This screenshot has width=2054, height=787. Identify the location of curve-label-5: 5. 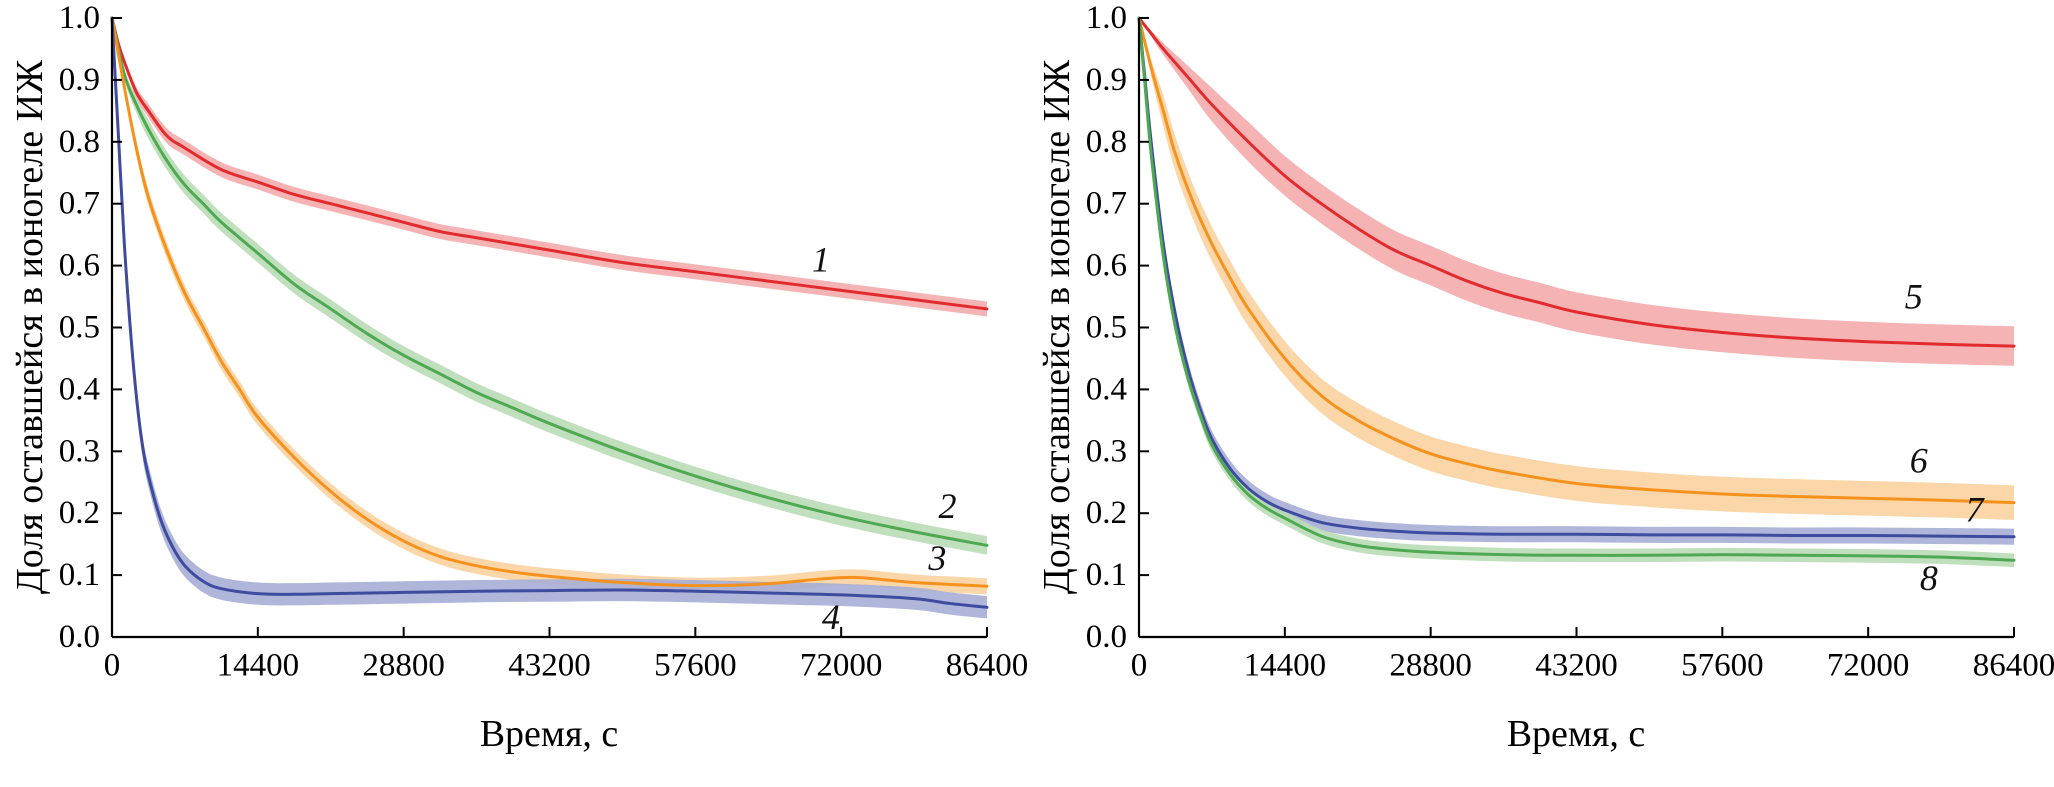
(1914, 297).